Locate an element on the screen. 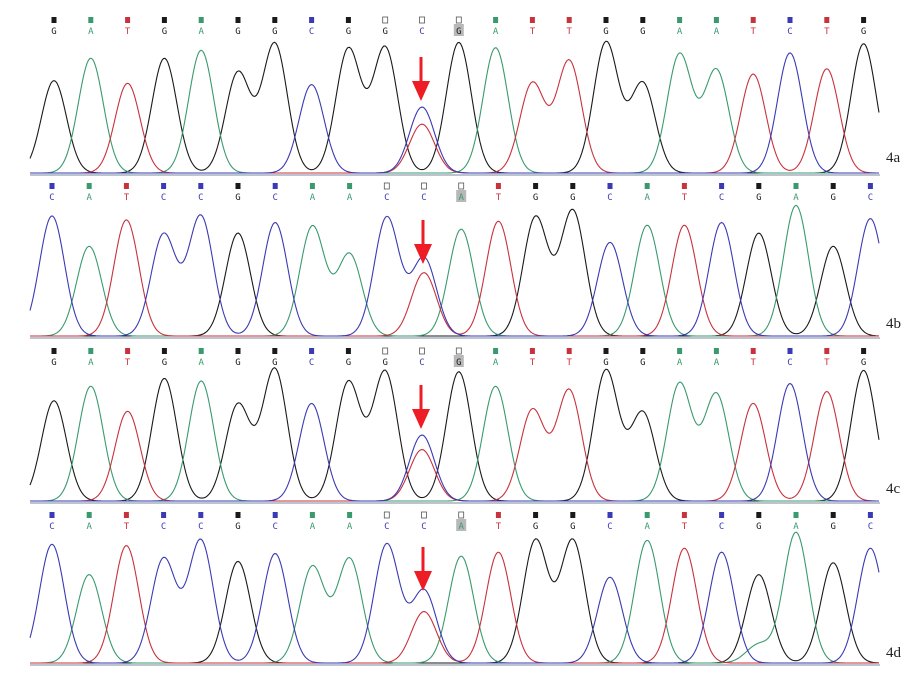 This screenshot has height=675, width=924. panel-label: 4a is located at coordinates (893, 158).